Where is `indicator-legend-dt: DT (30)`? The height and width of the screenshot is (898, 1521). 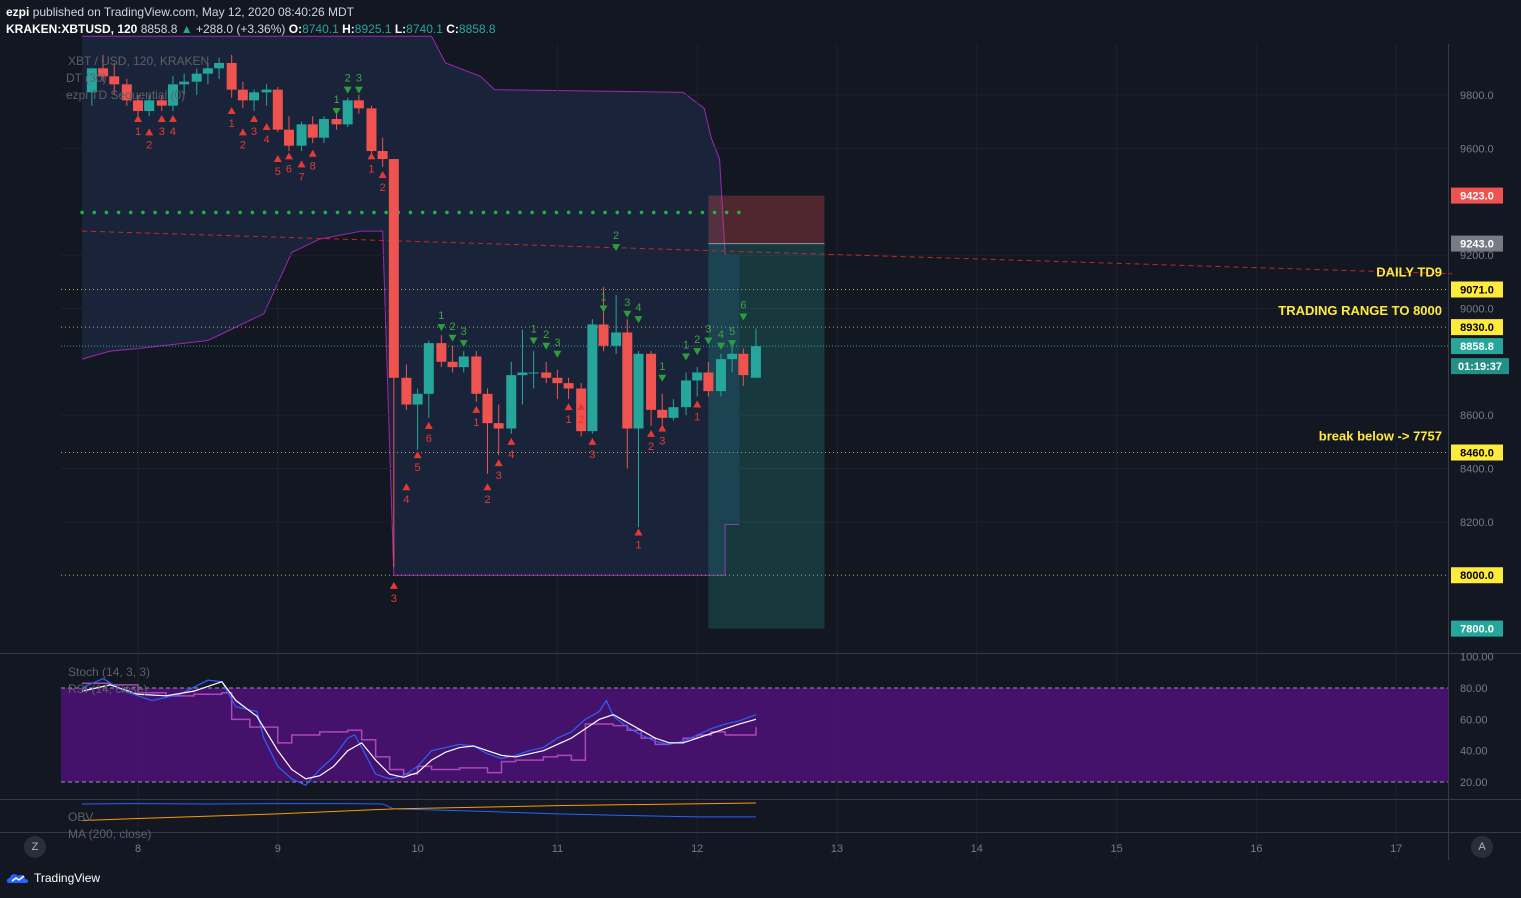 indicator-legend-dt: DT (30) is located at coordinates (86, 78).